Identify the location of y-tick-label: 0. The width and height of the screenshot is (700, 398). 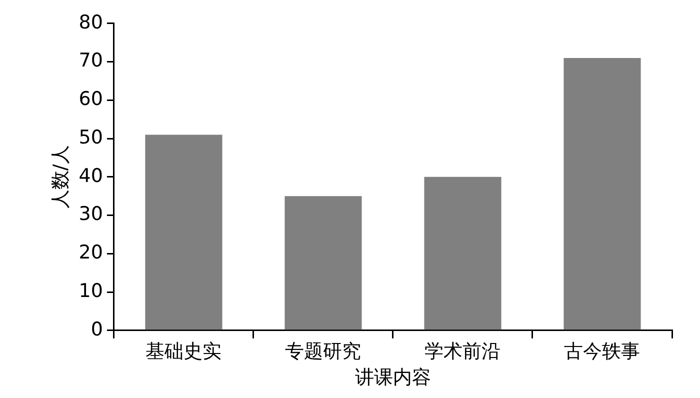
(96, 329).